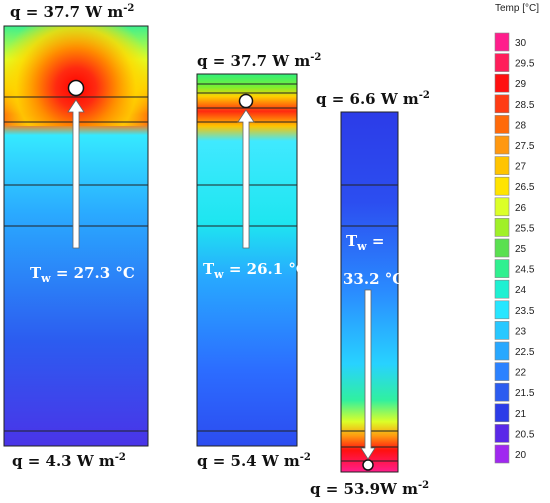  I want to click on panel-2-flow-arrow, so click(246, 179).